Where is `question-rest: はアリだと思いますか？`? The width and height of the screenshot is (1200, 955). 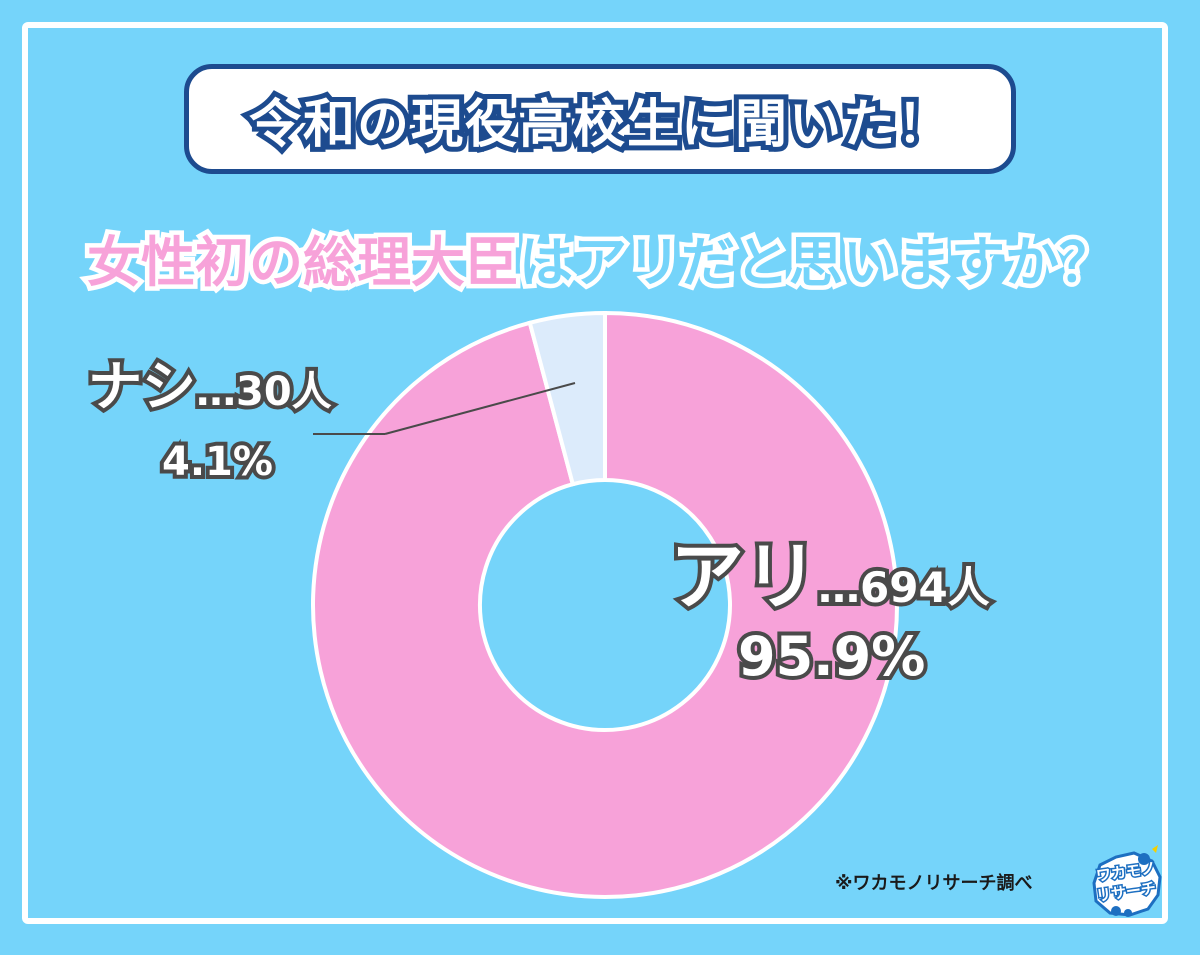
question-rest: はアリだと思いますか？ is located at coordinates (816, 263).